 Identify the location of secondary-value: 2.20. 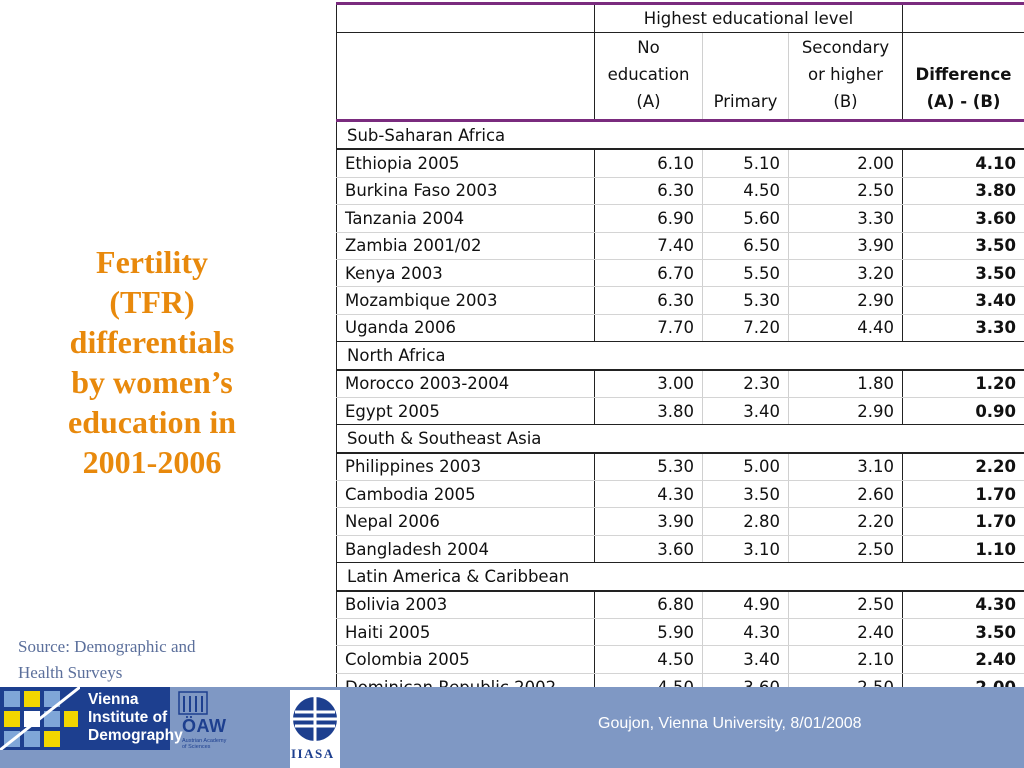
(845, 521).